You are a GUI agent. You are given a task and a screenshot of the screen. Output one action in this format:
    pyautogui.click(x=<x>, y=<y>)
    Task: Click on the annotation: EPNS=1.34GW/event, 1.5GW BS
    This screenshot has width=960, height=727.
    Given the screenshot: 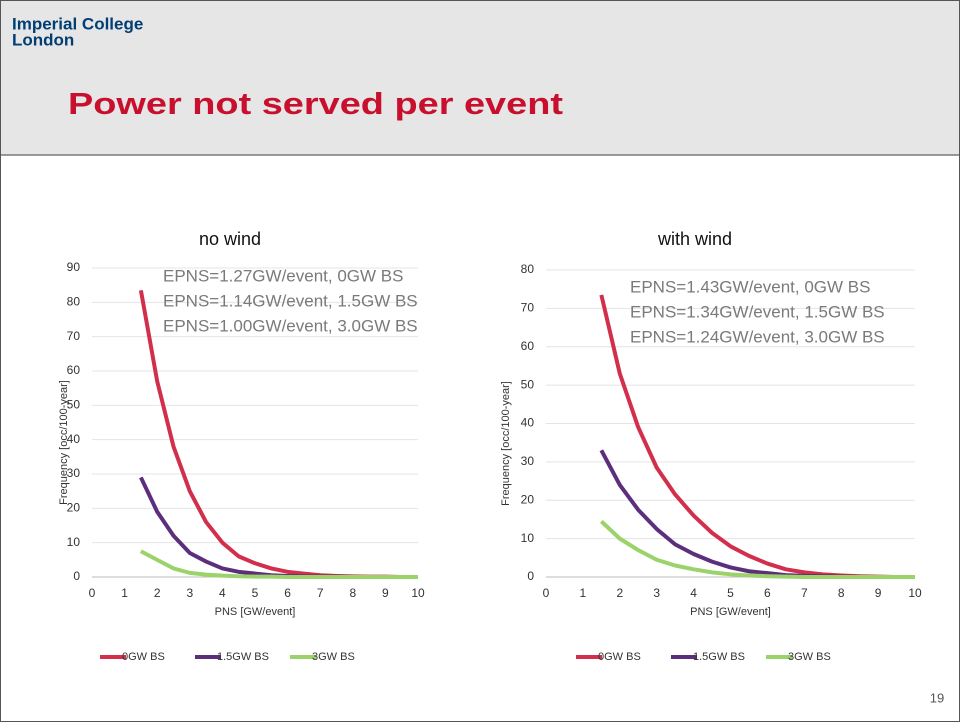 What is the action you would take?
    pyautogui.click(x=757, y=311)
    